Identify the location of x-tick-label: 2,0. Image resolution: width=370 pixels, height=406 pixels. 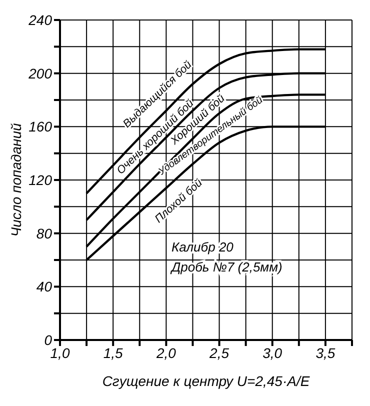
(165, 352).